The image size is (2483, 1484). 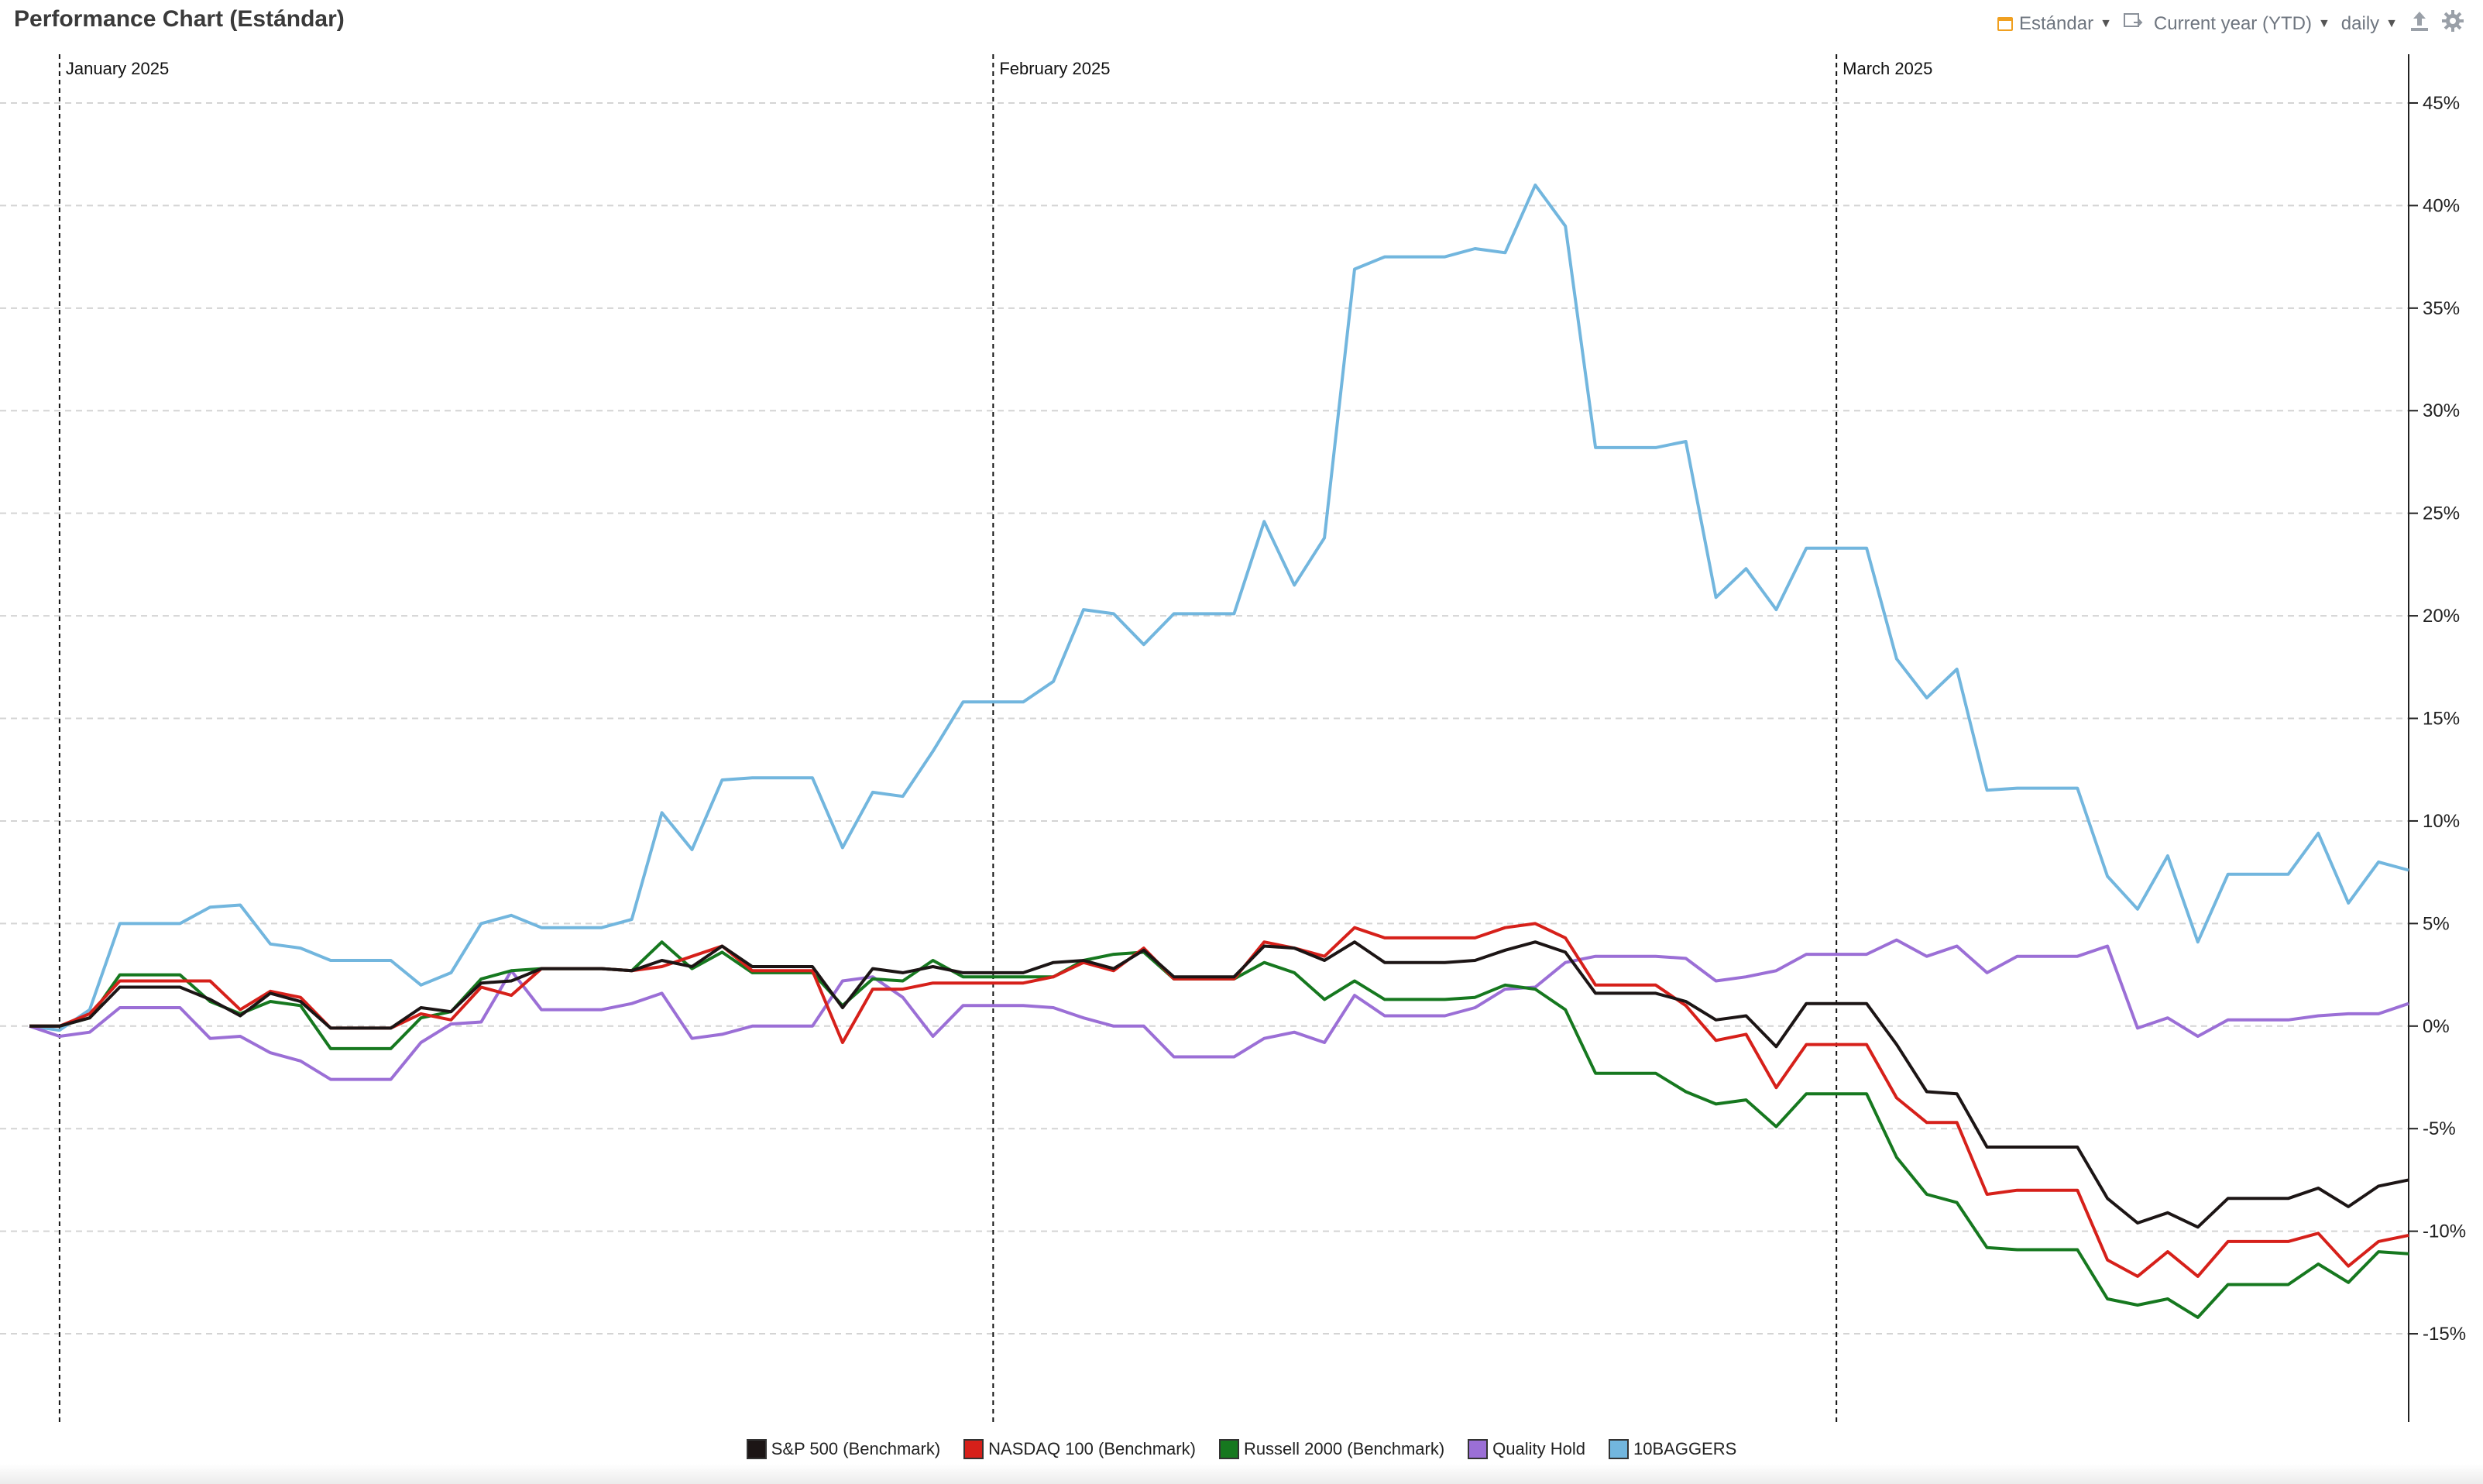 What do you see at coordinates (2453, 23) in the screenshot?
I see `gear-icon` at bounding box center [2453, 23].